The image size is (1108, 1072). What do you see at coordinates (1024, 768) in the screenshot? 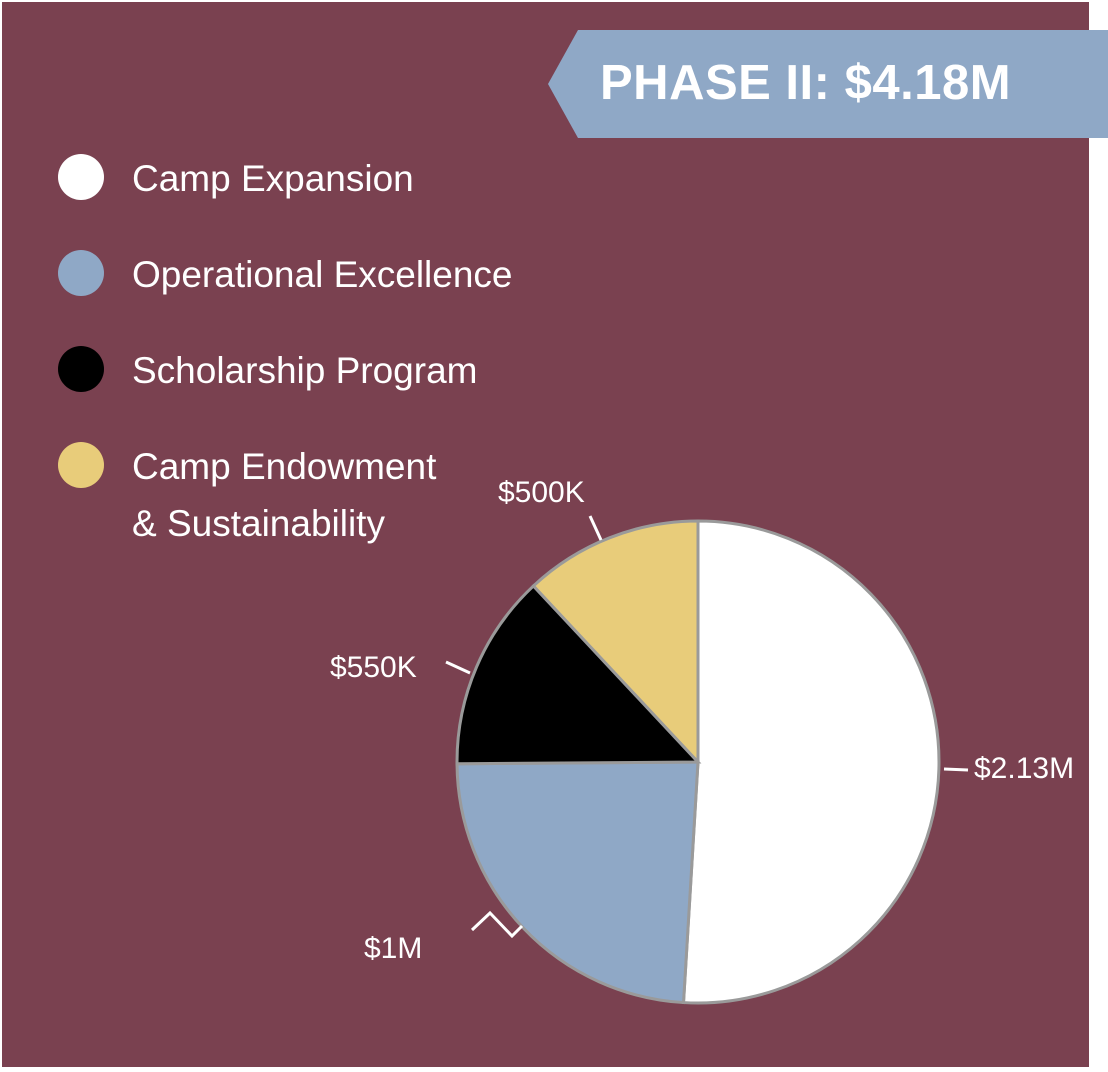
I see `data-label-camp-expansion: $2.13M` at bounding box center [1024, 768].